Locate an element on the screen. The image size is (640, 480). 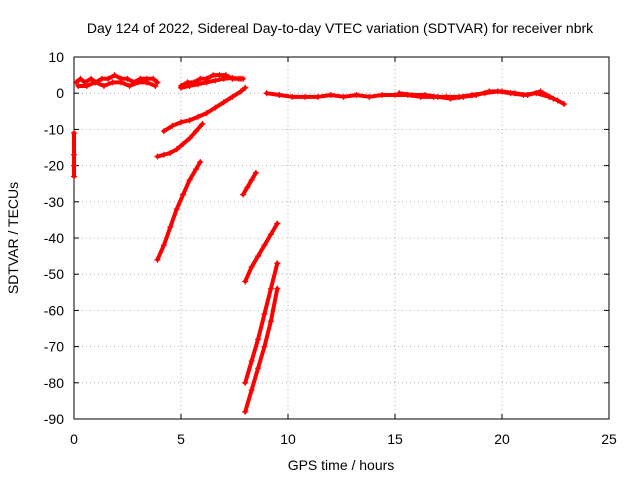
x-tick-label: 25 is located at coordinates (609, 439).